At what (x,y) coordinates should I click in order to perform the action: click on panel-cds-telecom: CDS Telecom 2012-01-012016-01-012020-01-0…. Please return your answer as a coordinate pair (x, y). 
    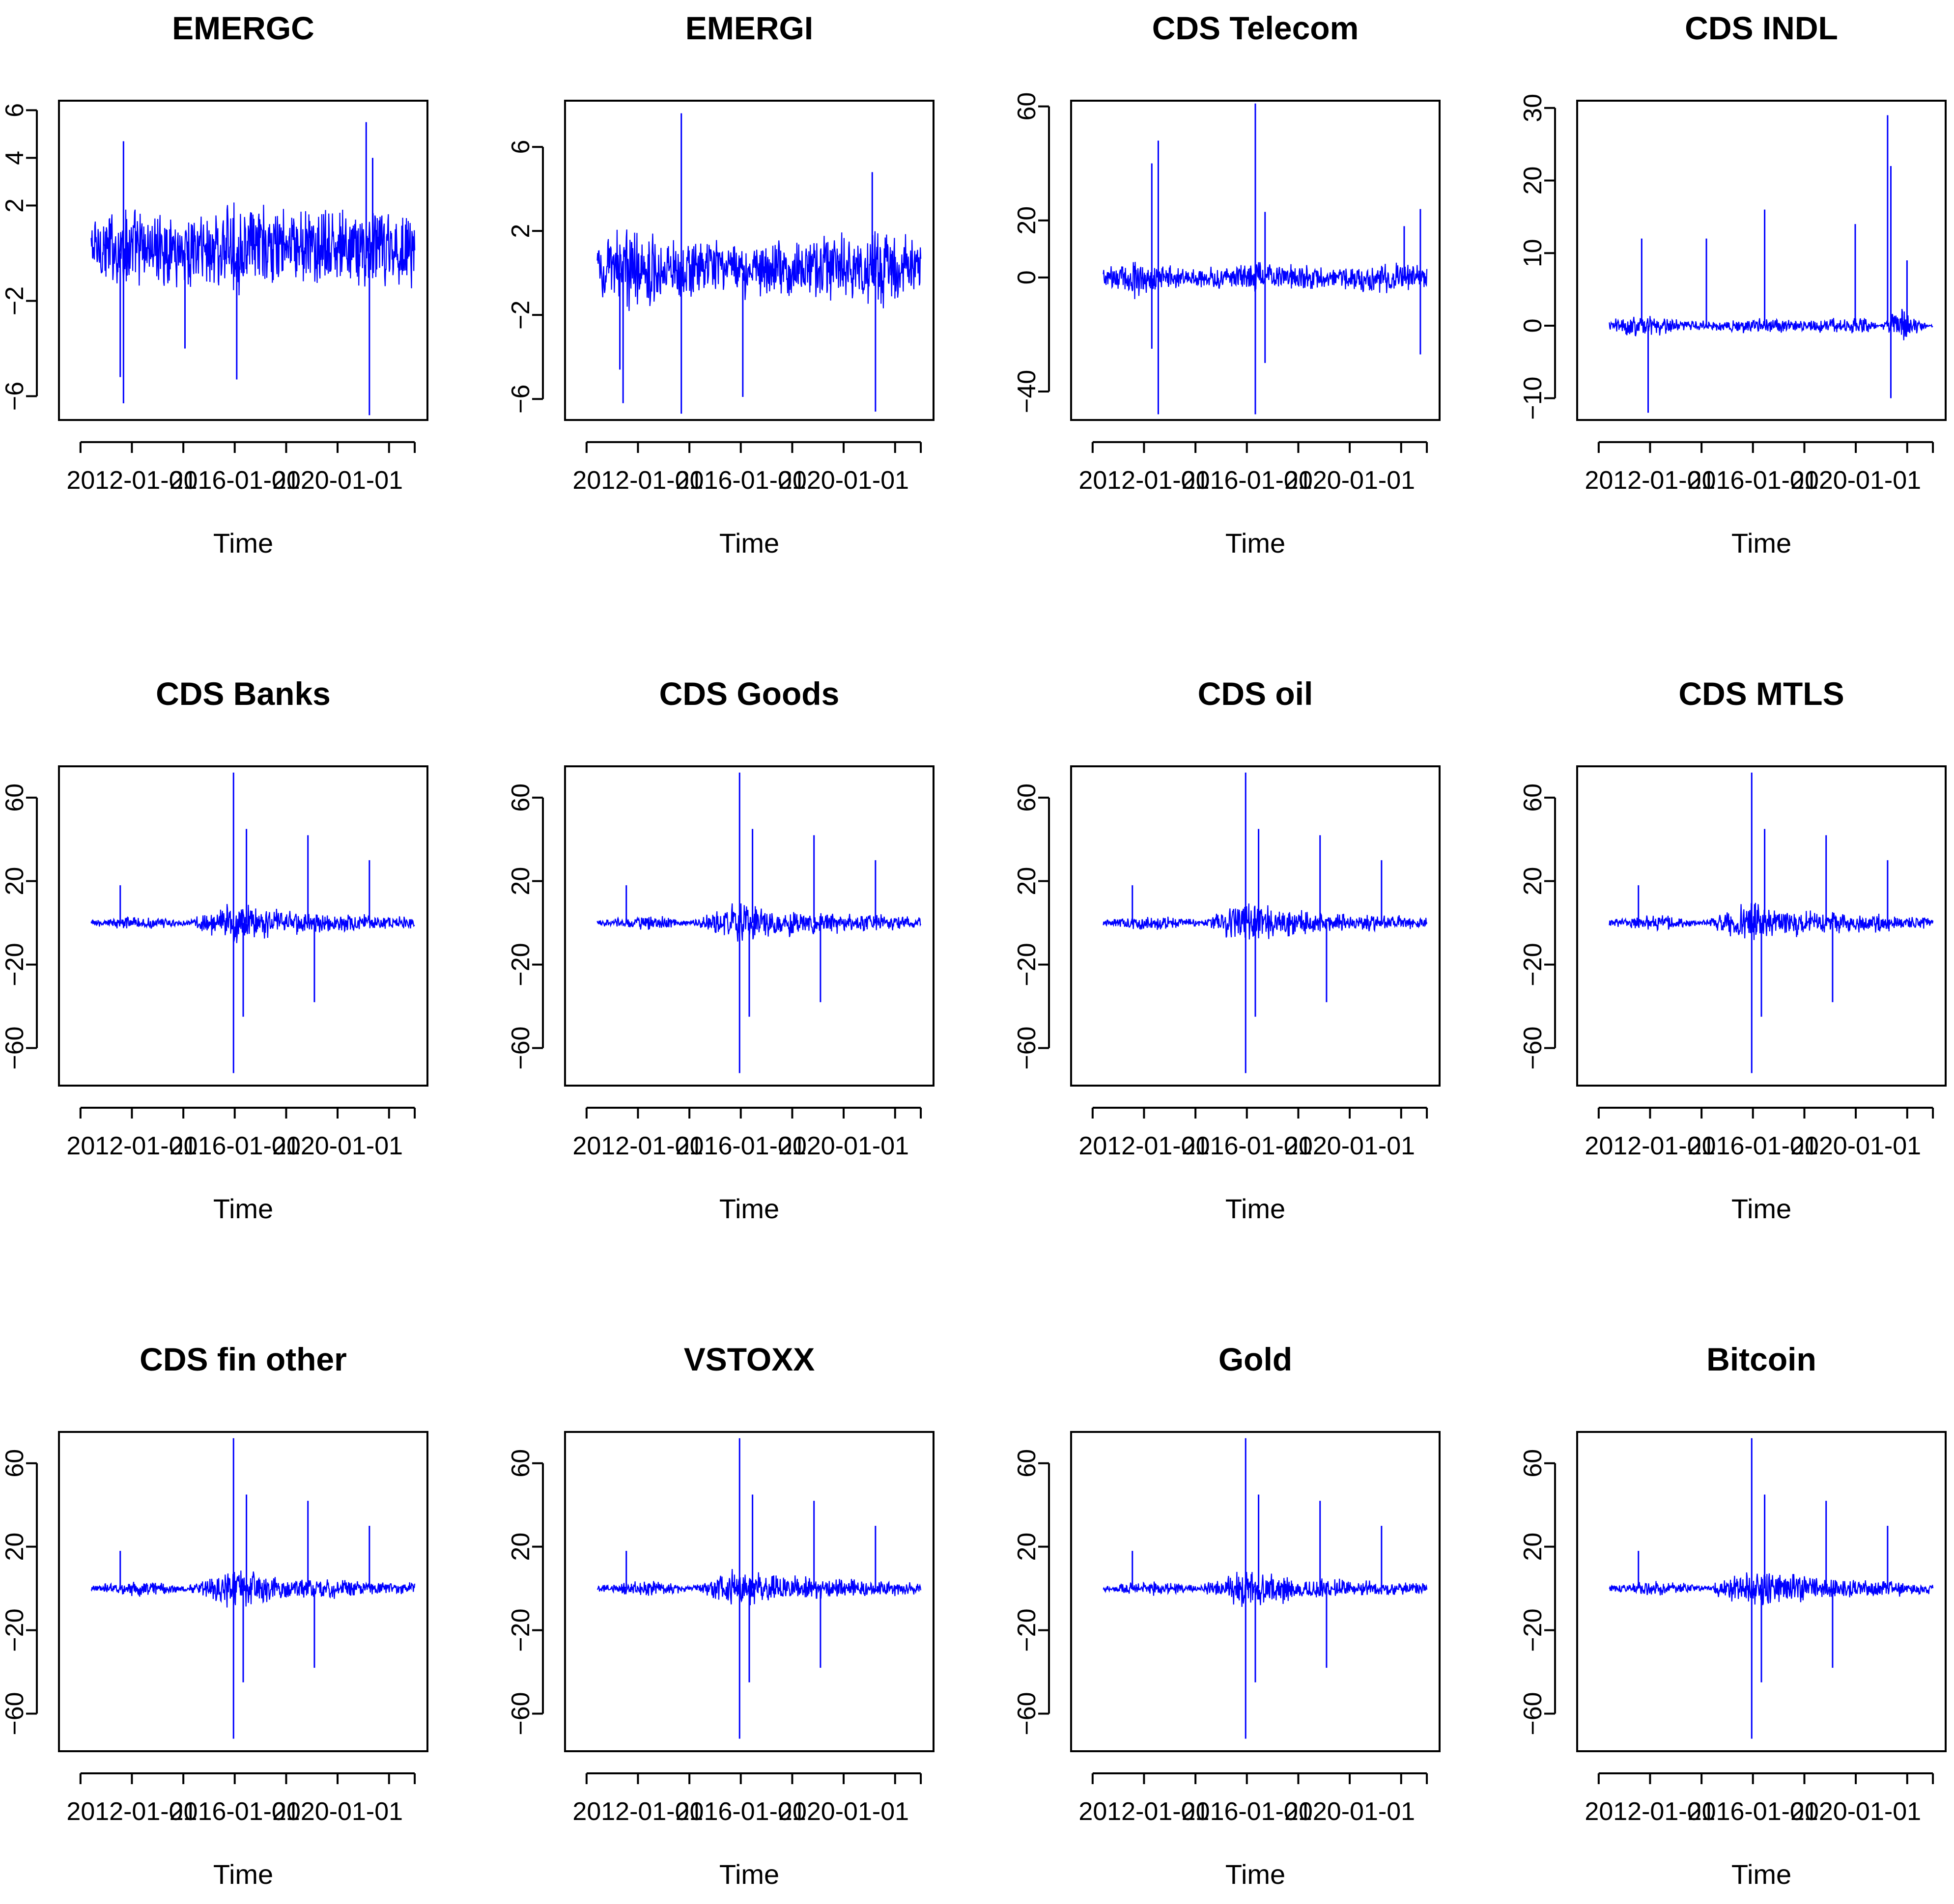
    Looking at the image, I should click on (1227, 284).